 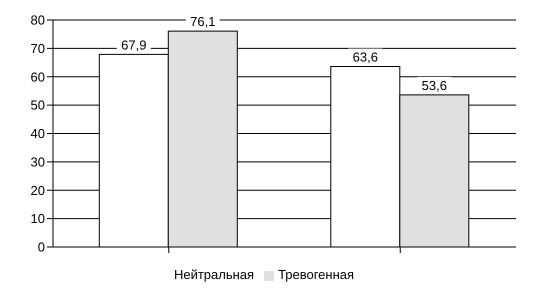 What do you see at coordinates (41, 247) in the screenshot?
I see `y-tick-label: 0` at bounding box center [41, 247].